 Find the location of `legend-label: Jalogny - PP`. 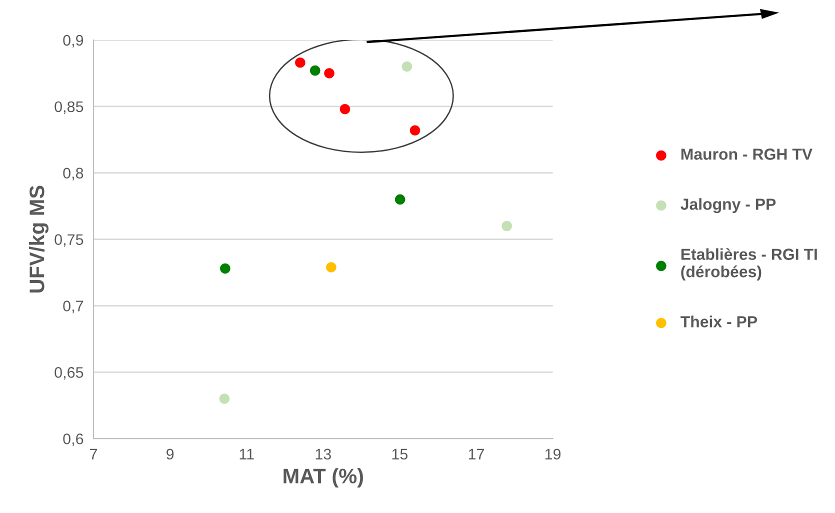

legend-label: Jalogny - PP is located at coordinates (728, 206).